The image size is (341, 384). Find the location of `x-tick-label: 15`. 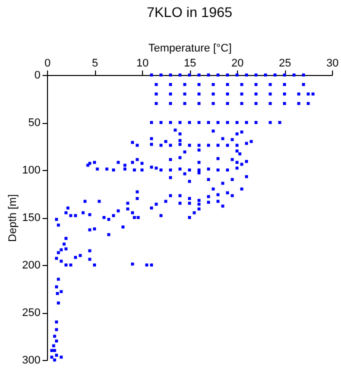

x-tick-label: 15 is located at coordinates (190, 64).